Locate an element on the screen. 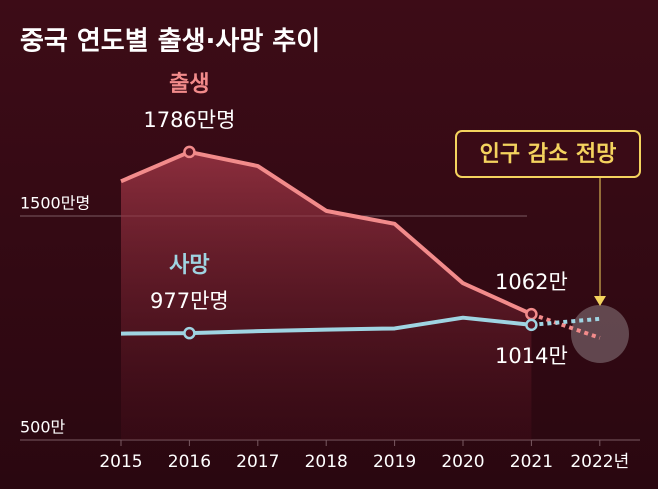 The image size is (658, 489). annotation: 인구 감소 전망 is located at coordinates (548, 154).